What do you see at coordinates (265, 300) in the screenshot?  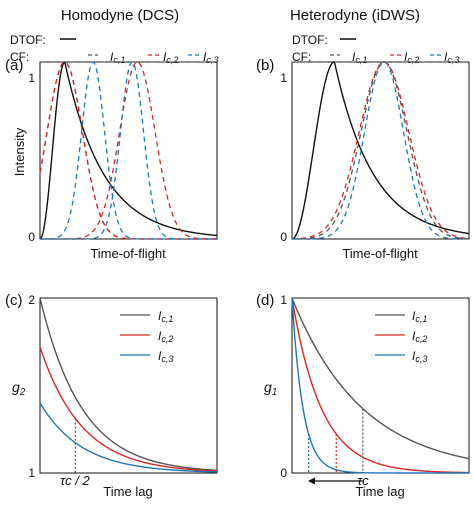 I see `panel-label-d: (d)` at bounding box center [265, 300].